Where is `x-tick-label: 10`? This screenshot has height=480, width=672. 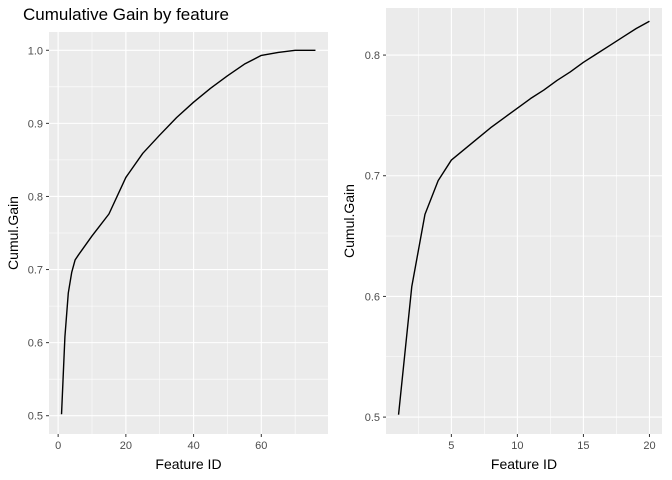
x-tick-label: 10 is located at coordinates (517, 446).